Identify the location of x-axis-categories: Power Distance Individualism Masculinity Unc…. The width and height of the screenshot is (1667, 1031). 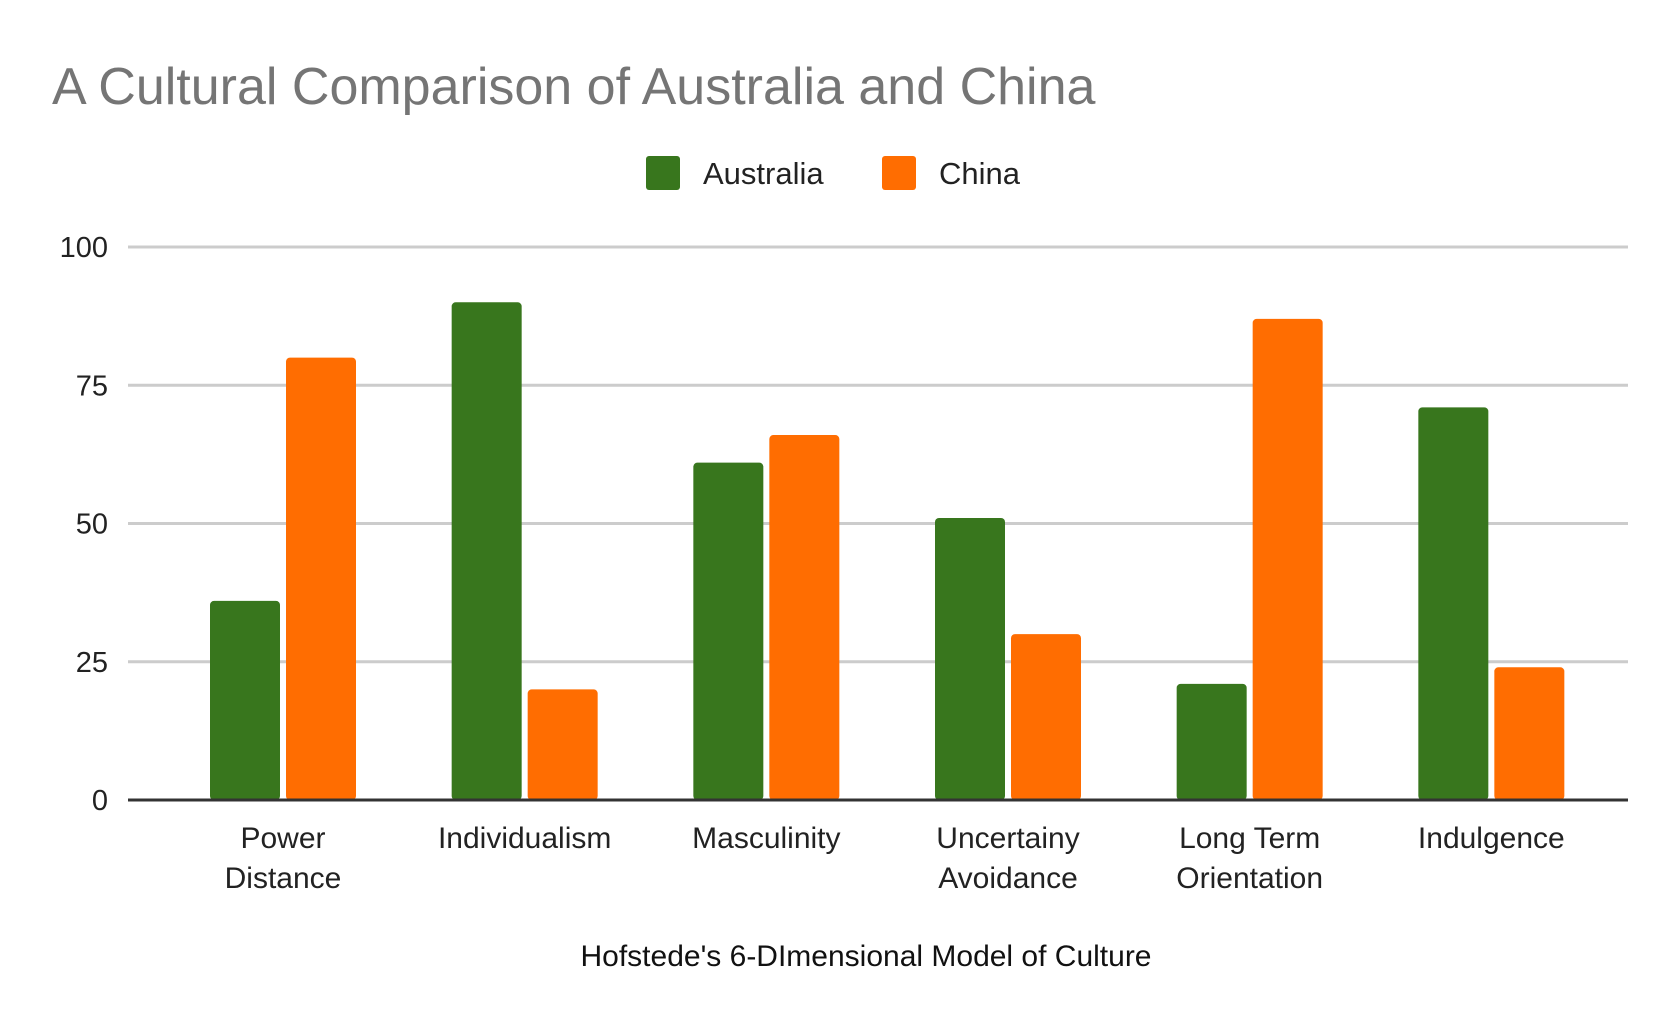
(895, 858).